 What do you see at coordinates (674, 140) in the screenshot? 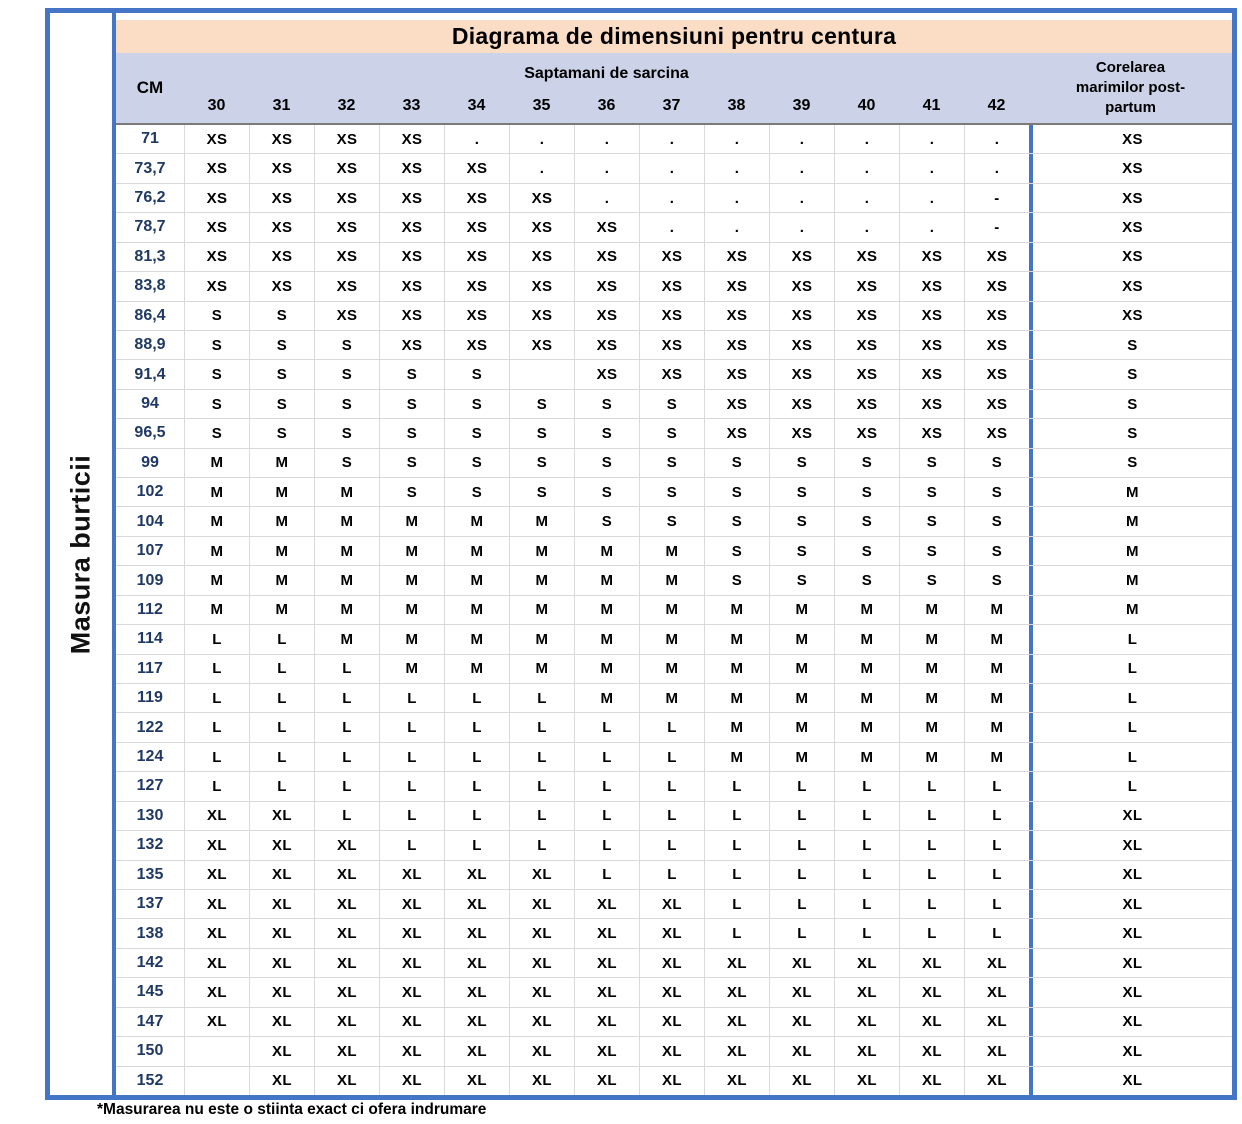
I see `table-row: 71 XS XS XS XS......... XS` at bounding box center [674, 140].